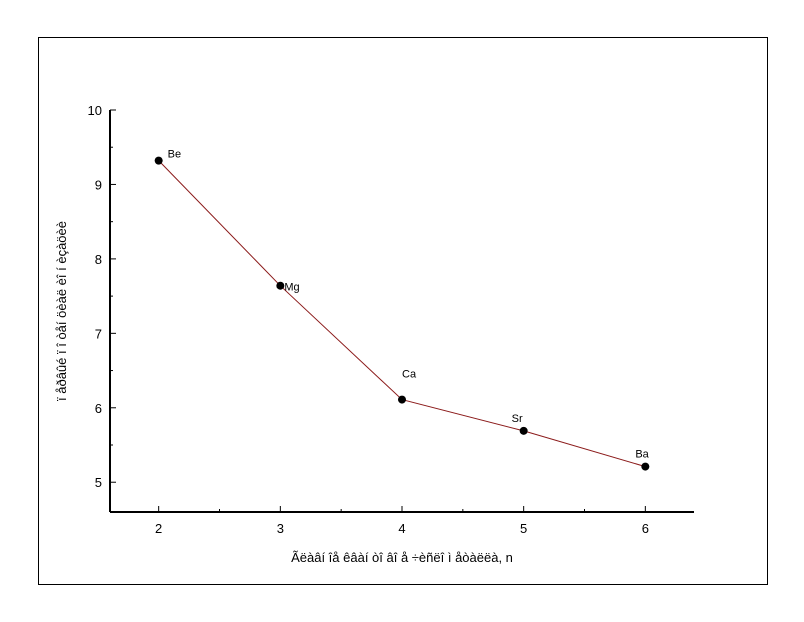 The image size is (804, 622). What do you see at coordinates (401, 528) in the screenshot?
I see `x-tick-label: 4` at bounding box center [401, 528].